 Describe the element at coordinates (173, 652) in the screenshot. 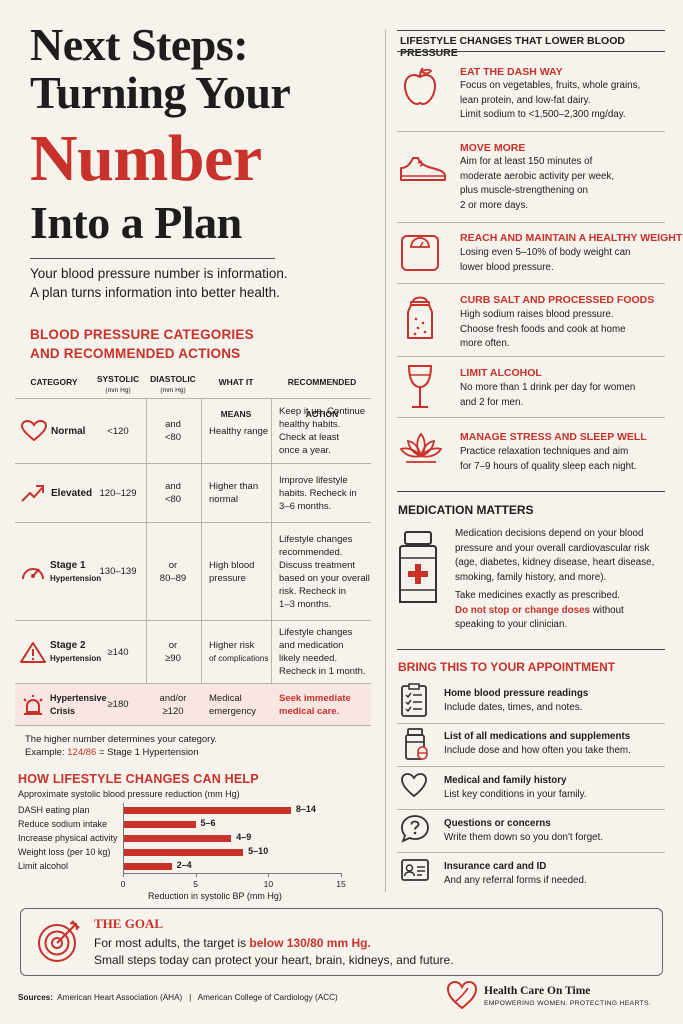

I see `diastolic-value: or ≥90` at that location.